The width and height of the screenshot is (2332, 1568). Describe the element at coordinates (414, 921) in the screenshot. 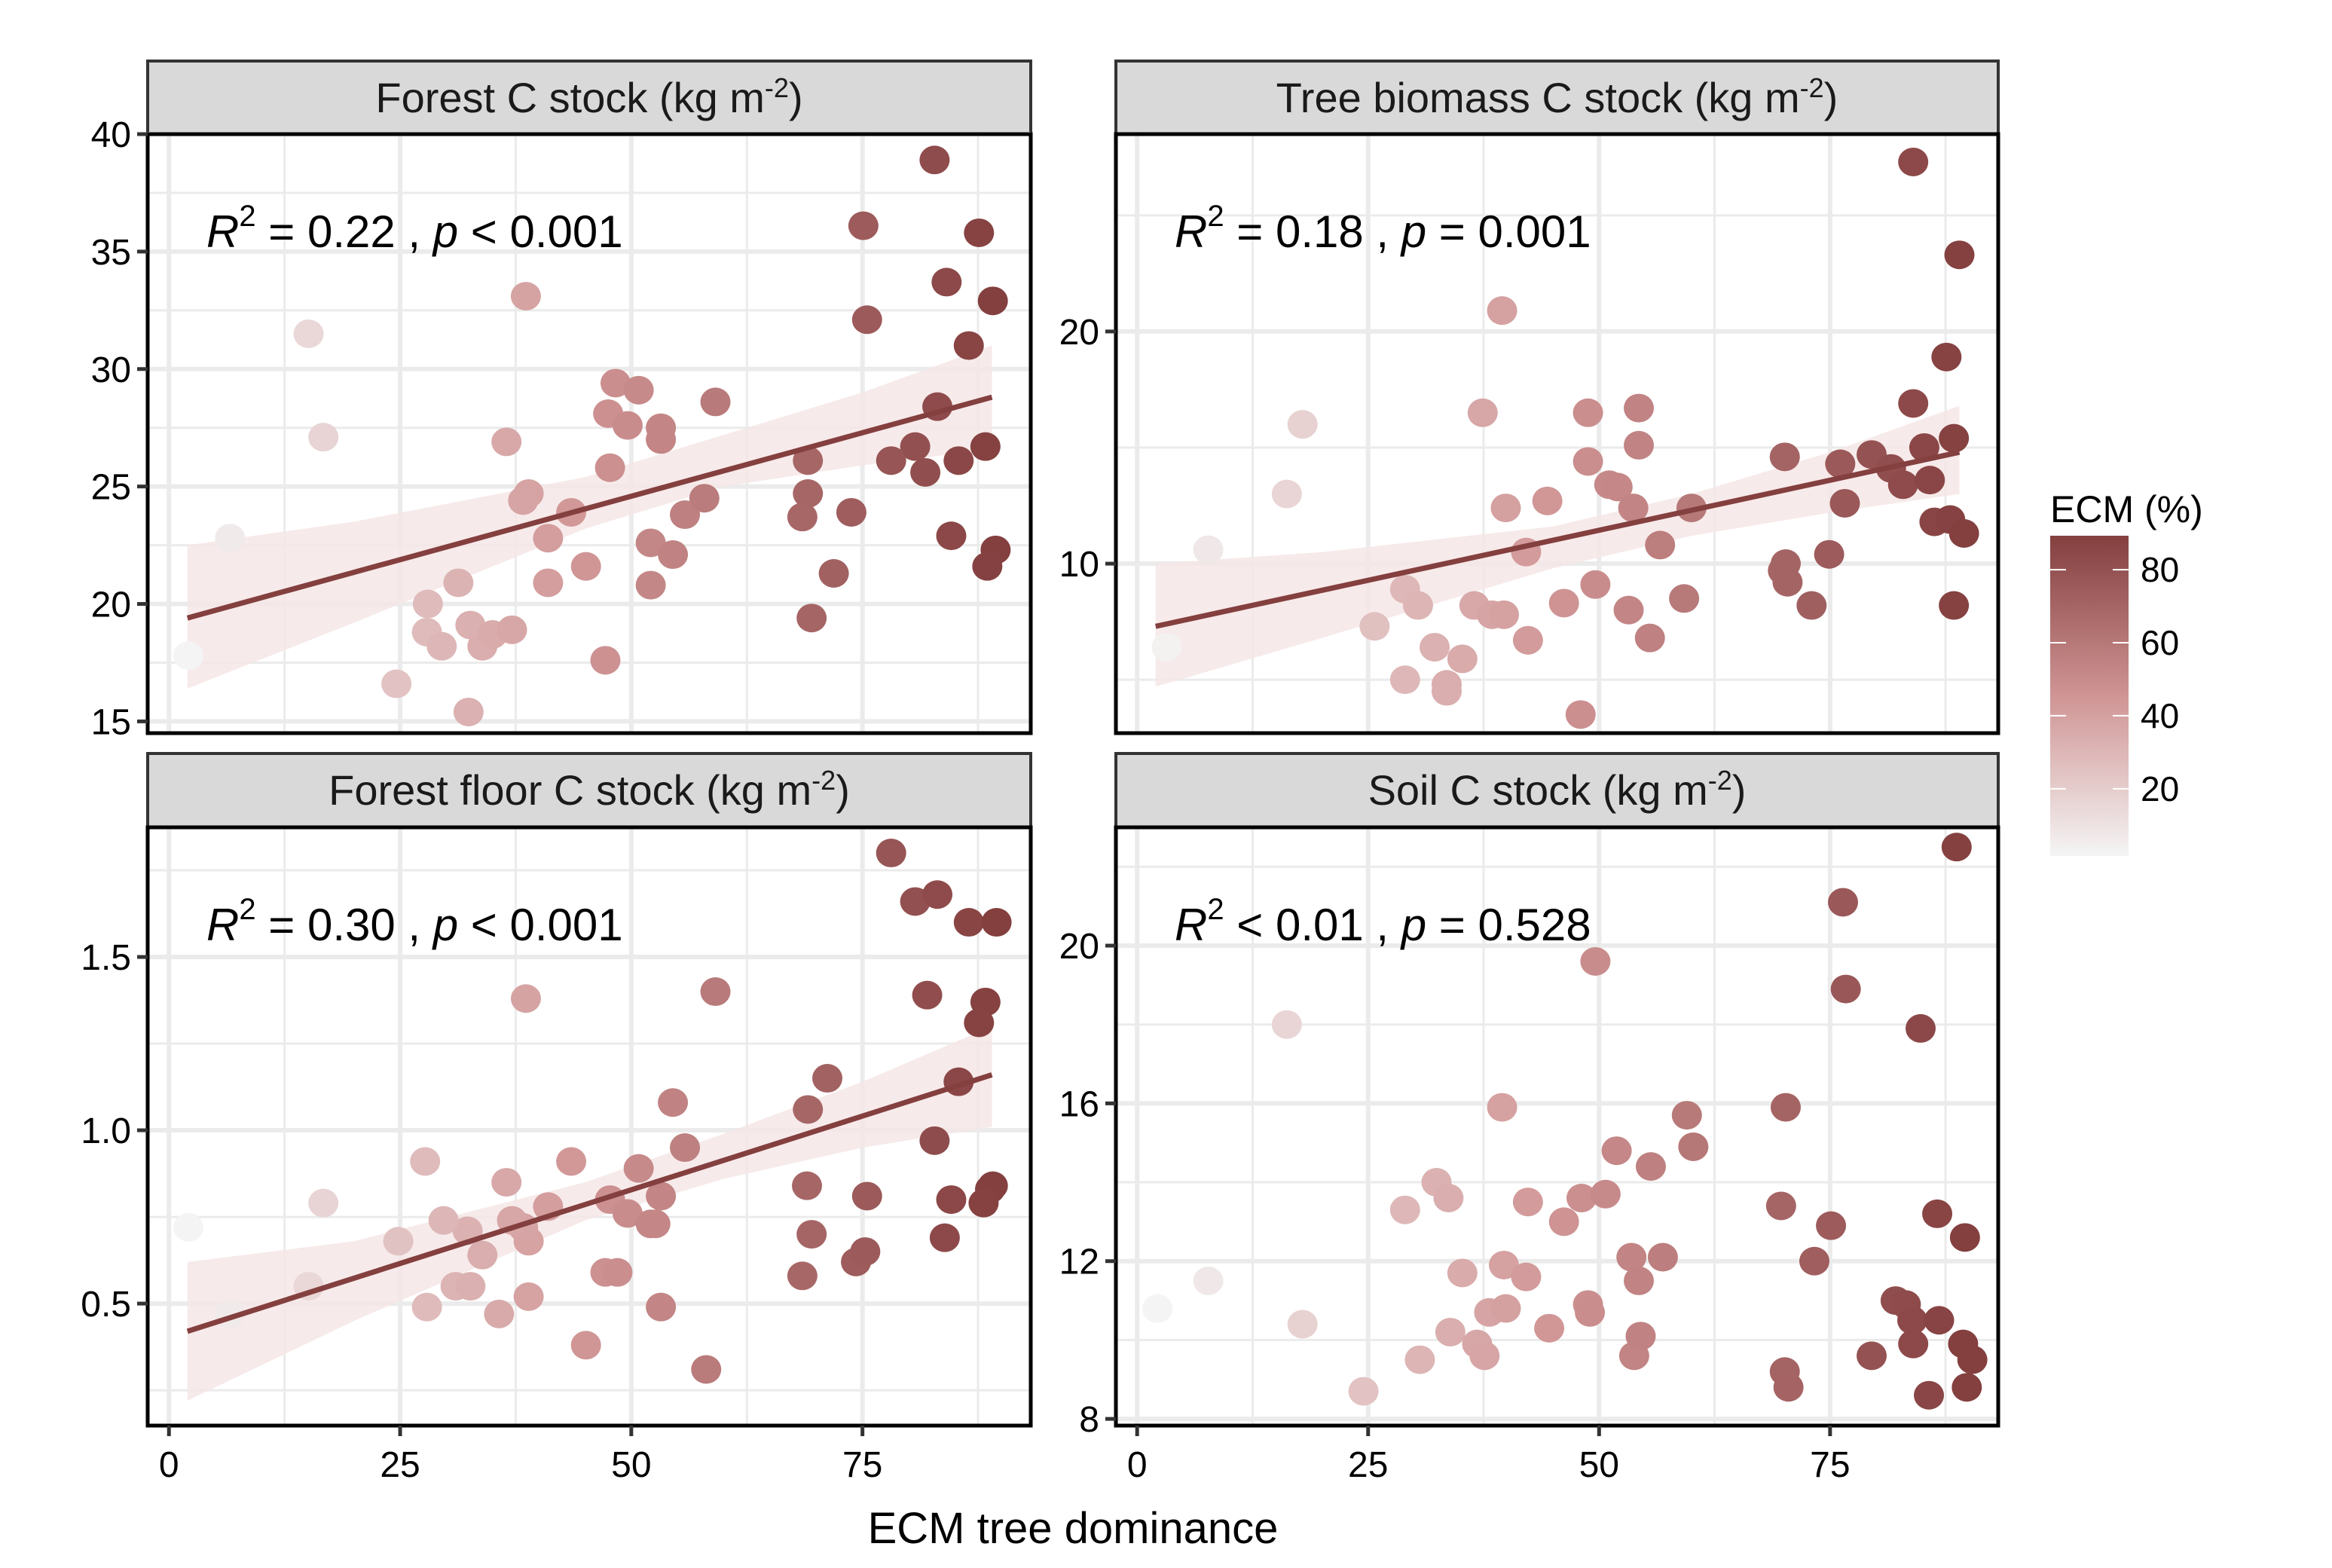

I see `stats-annotation: R2 = 0.30 , p < 0.001` at that location.